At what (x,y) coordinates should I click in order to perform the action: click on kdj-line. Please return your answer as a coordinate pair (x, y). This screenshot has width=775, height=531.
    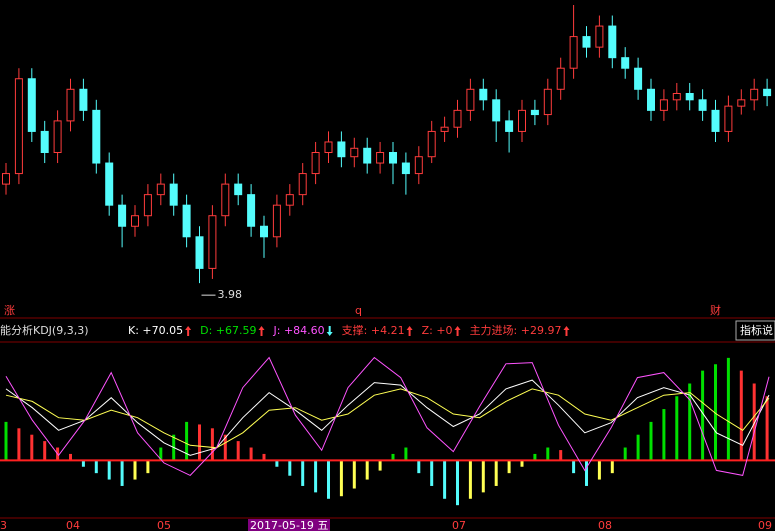
    Looking at the image, I should click on (387, 418).